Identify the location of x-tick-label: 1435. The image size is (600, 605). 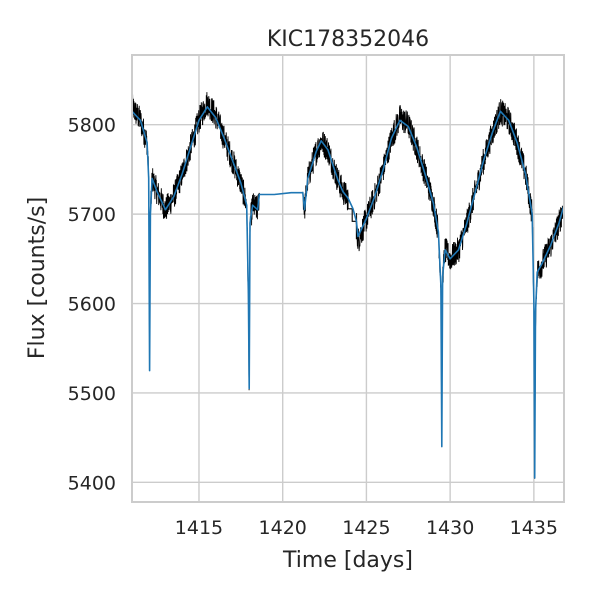
(534, 528).